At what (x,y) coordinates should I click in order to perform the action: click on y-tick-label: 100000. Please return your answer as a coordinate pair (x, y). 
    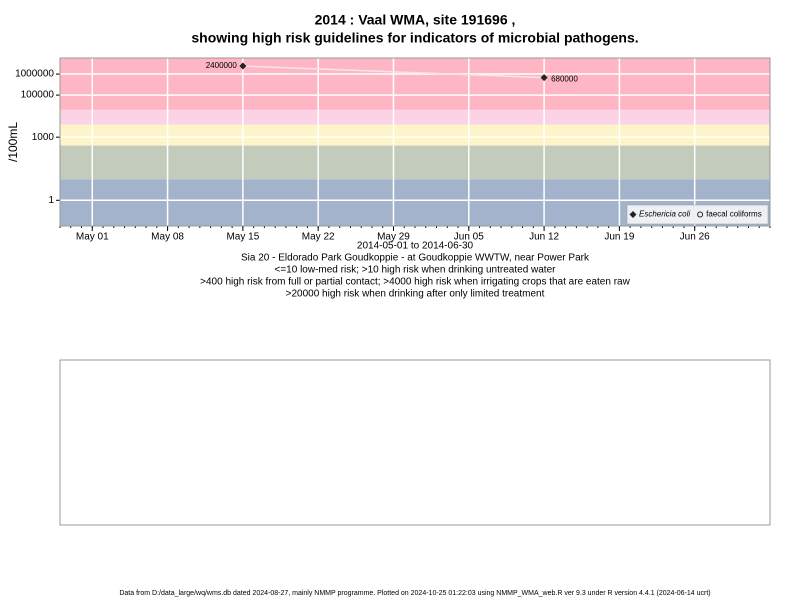
    Looking at the image, I should click on (38, 95).